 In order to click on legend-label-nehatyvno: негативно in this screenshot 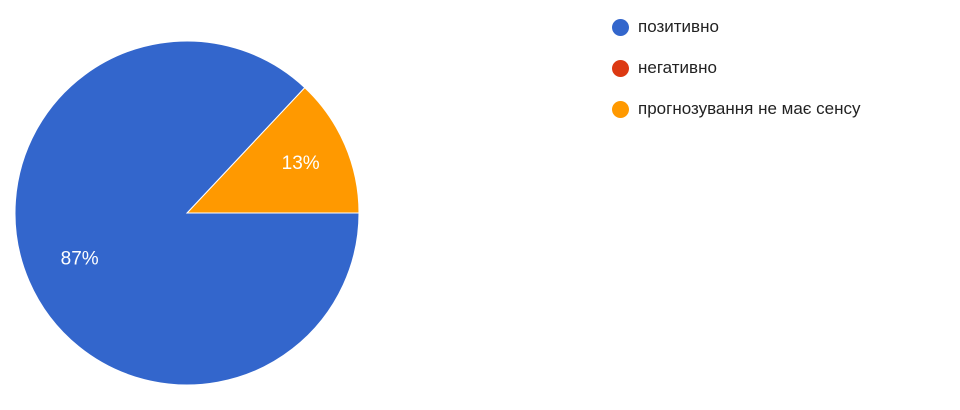, I will do `click(677, 67)`.